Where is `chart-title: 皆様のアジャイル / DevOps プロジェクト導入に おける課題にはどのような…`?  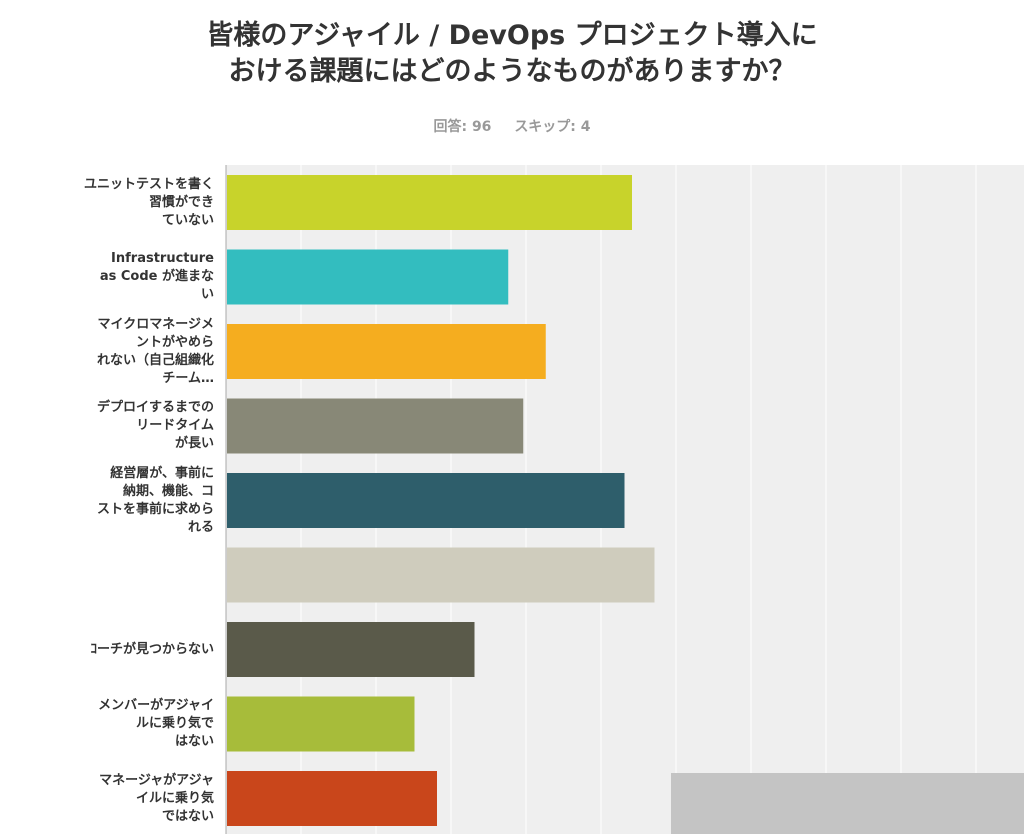
chart-title: 皆様のアジャイル / DevOps プロジェクト導入に おける課題にはどのような… is located at coordinates (512, 54).